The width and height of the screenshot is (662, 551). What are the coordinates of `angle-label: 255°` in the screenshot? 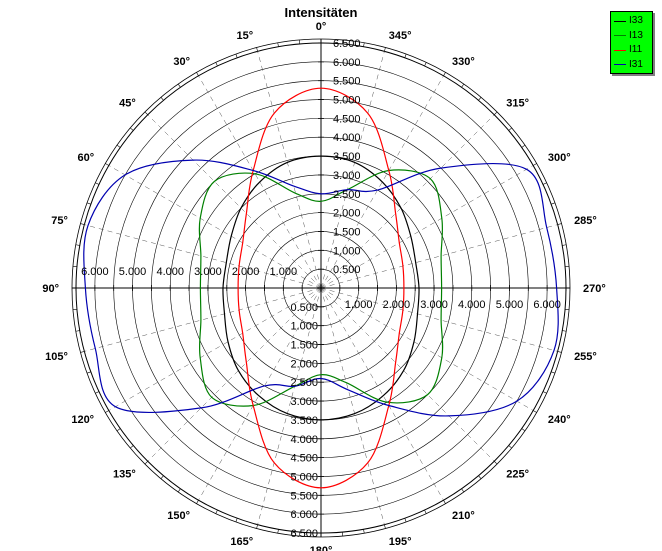 It's located at (585, 357).